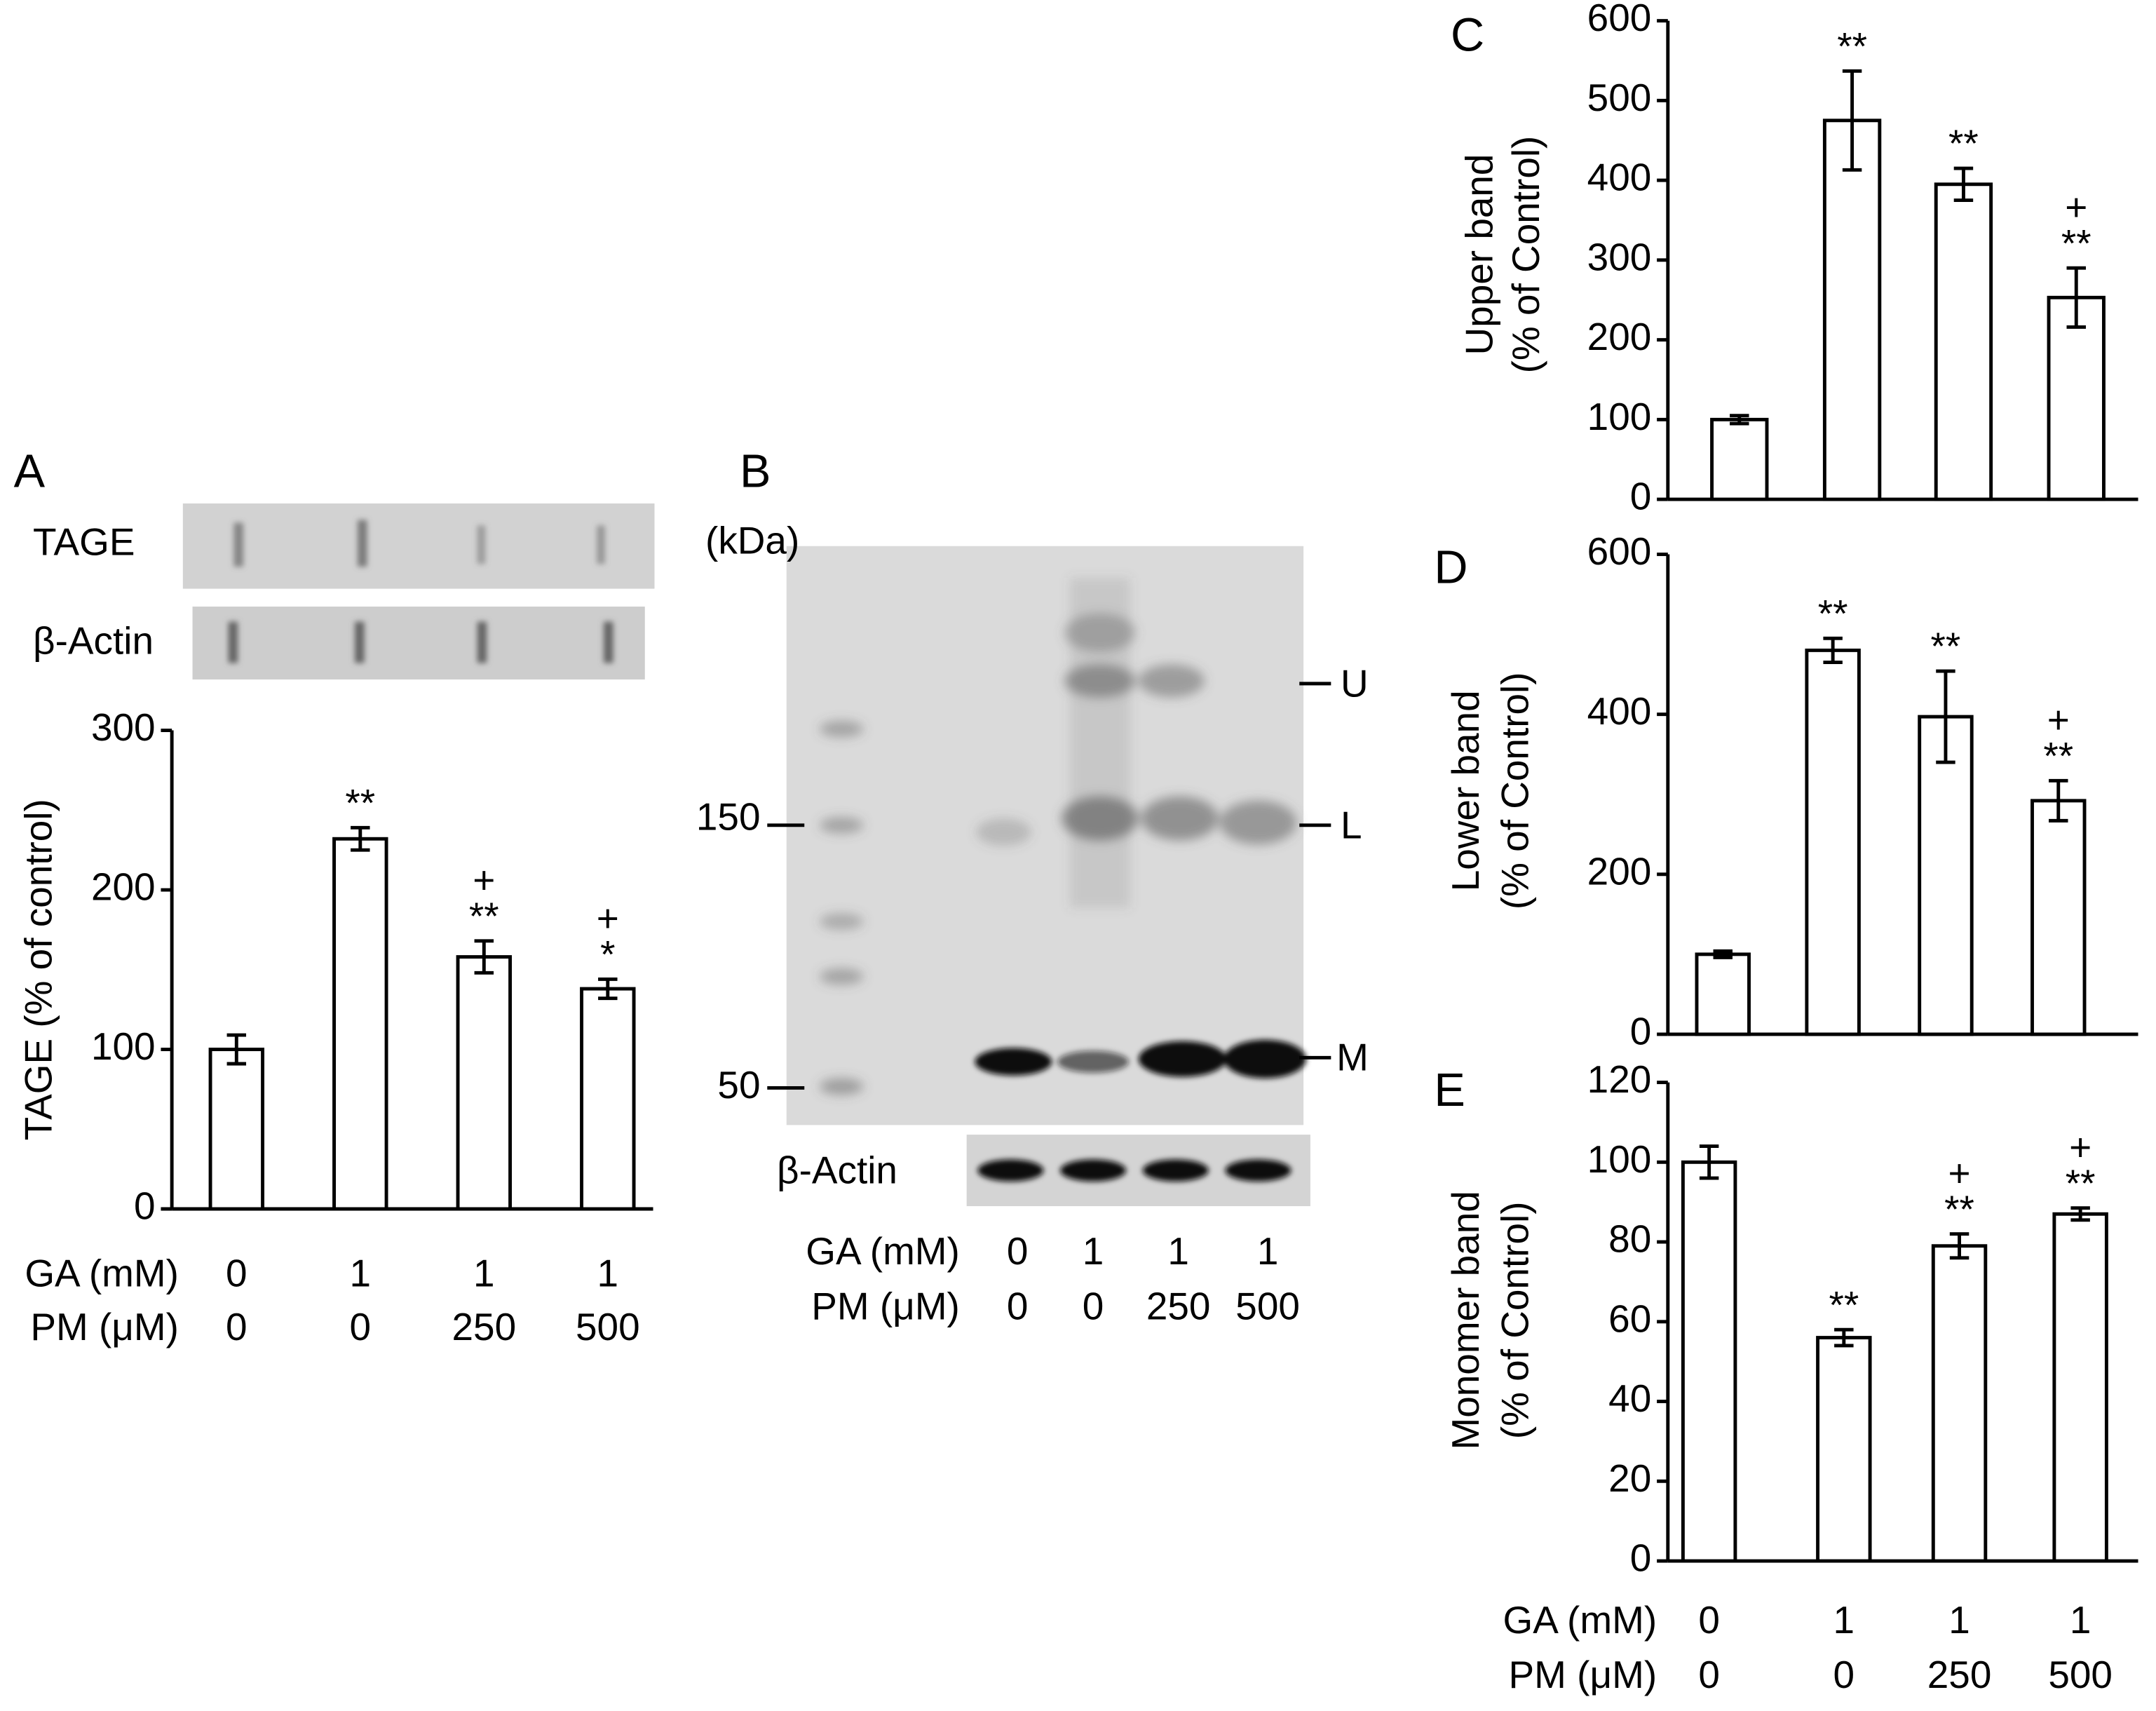  Describe the element at coordinates (1630, 1398) in the screenshot. I see `y-tick-label: 40` at that location.